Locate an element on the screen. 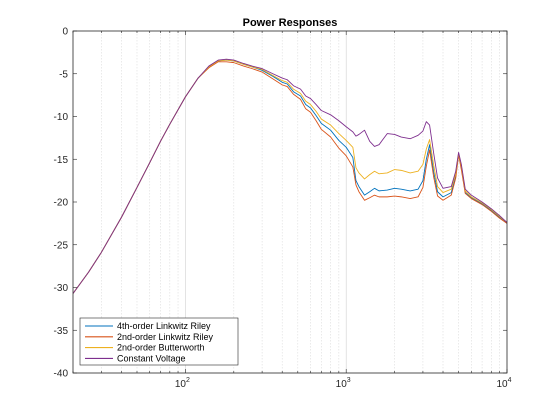 The height and width of the screenshot is (420, 560). x-tick-label: 10⁴ is located at coordinates (503, 383).